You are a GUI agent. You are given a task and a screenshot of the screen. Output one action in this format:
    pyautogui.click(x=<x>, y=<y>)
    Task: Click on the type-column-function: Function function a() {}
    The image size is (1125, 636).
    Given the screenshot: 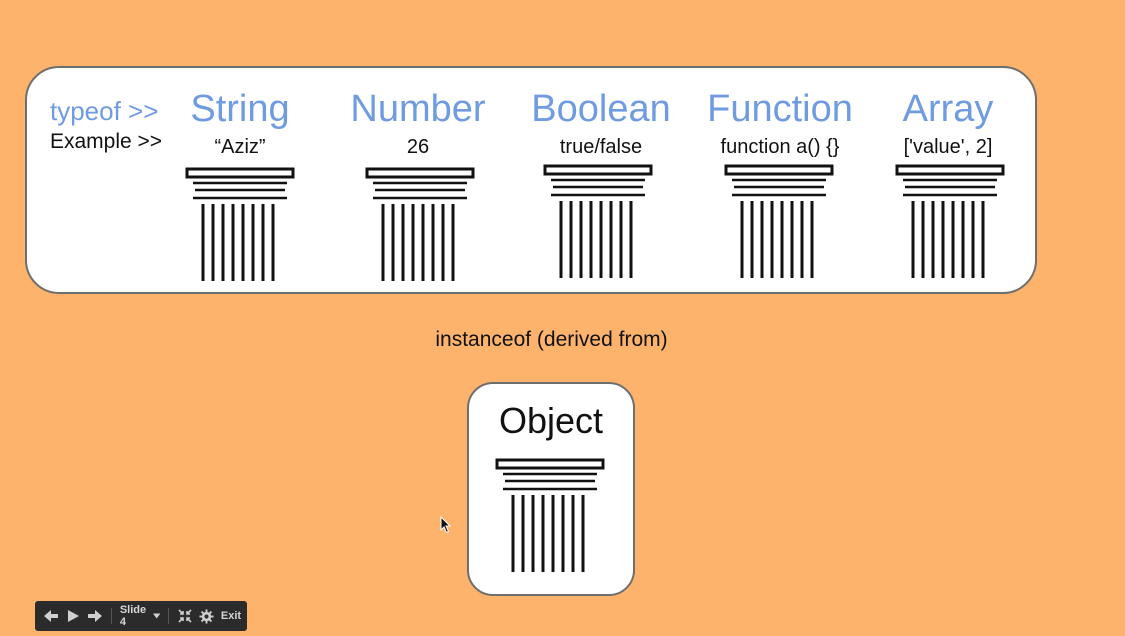 What is the action you would take?
    pyautogui.click(x=780, y=123)
    